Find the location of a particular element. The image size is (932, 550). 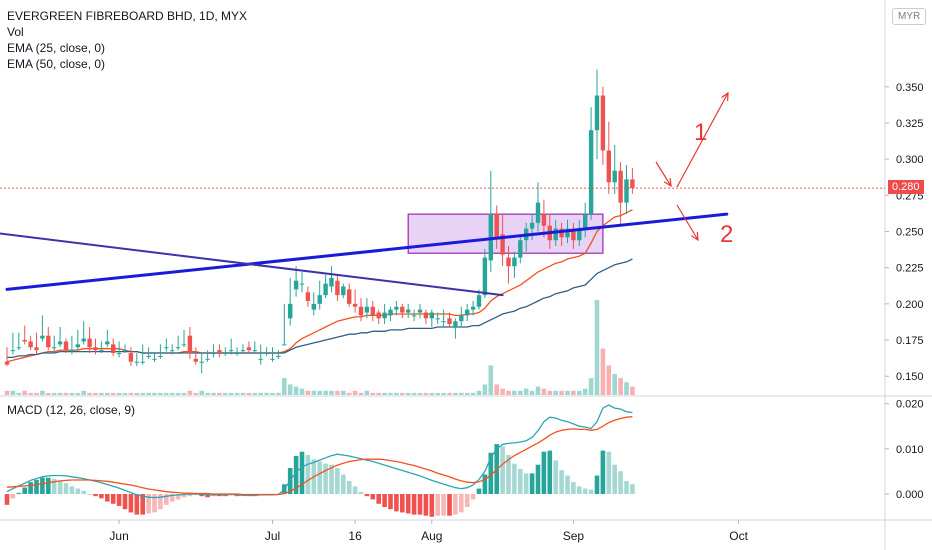

macd-line is located at coordinates (319, 451).